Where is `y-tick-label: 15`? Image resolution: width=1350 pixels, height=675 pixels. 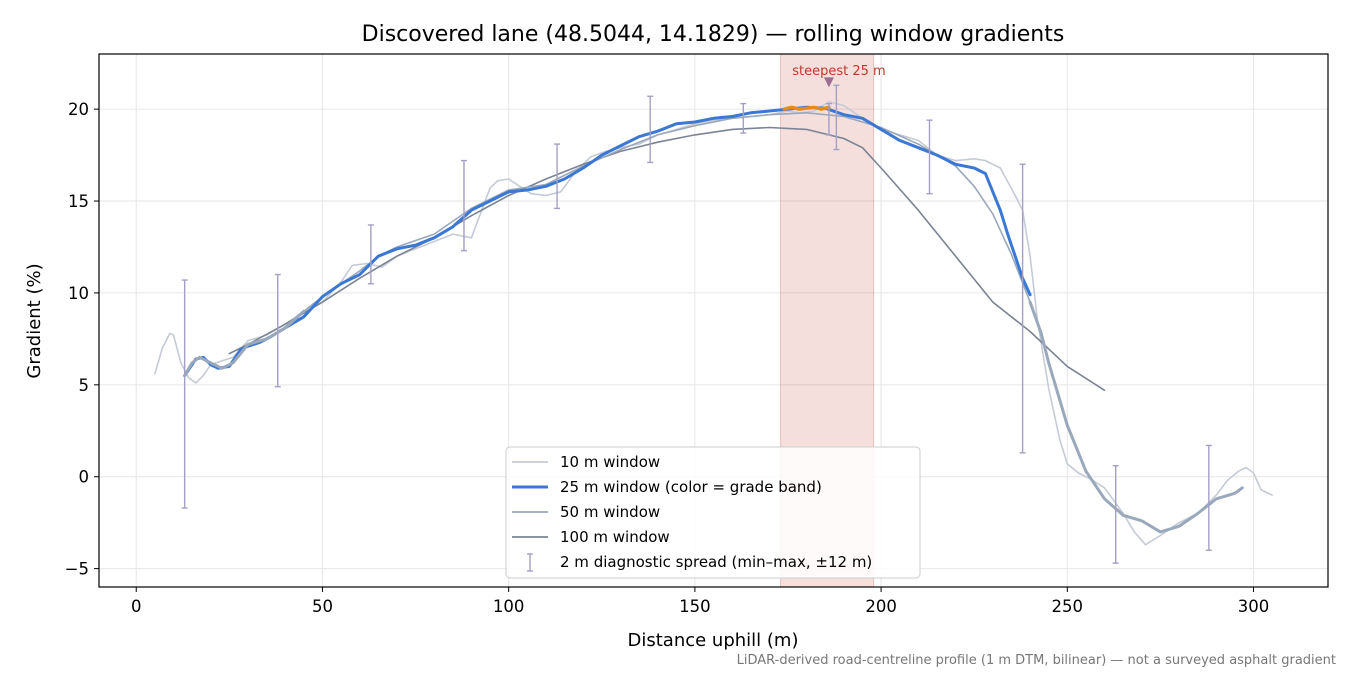
y-tick-label: 15 is located at coordinates (78, 201).